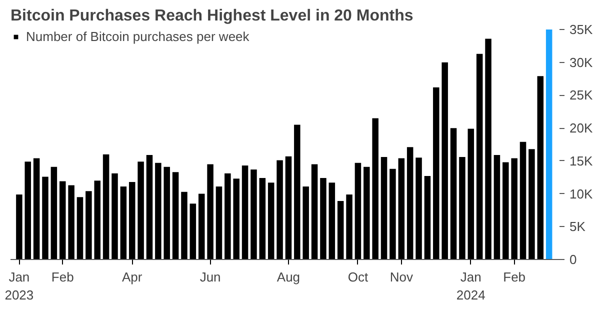  Describe the element at coordinates (471, 286) in the screenshot. I see `x-tick-label: Jan 2024` at that location.